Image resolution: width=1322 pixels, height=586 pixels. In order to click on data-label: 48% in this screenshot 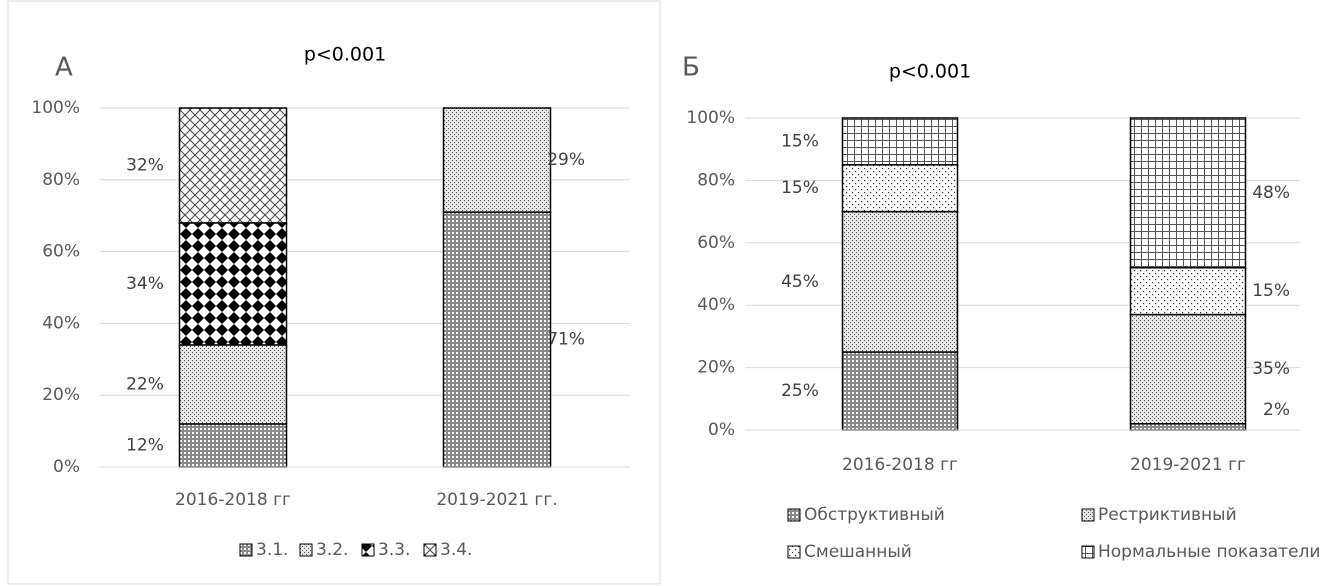, I will do `click(1271, 193)`.